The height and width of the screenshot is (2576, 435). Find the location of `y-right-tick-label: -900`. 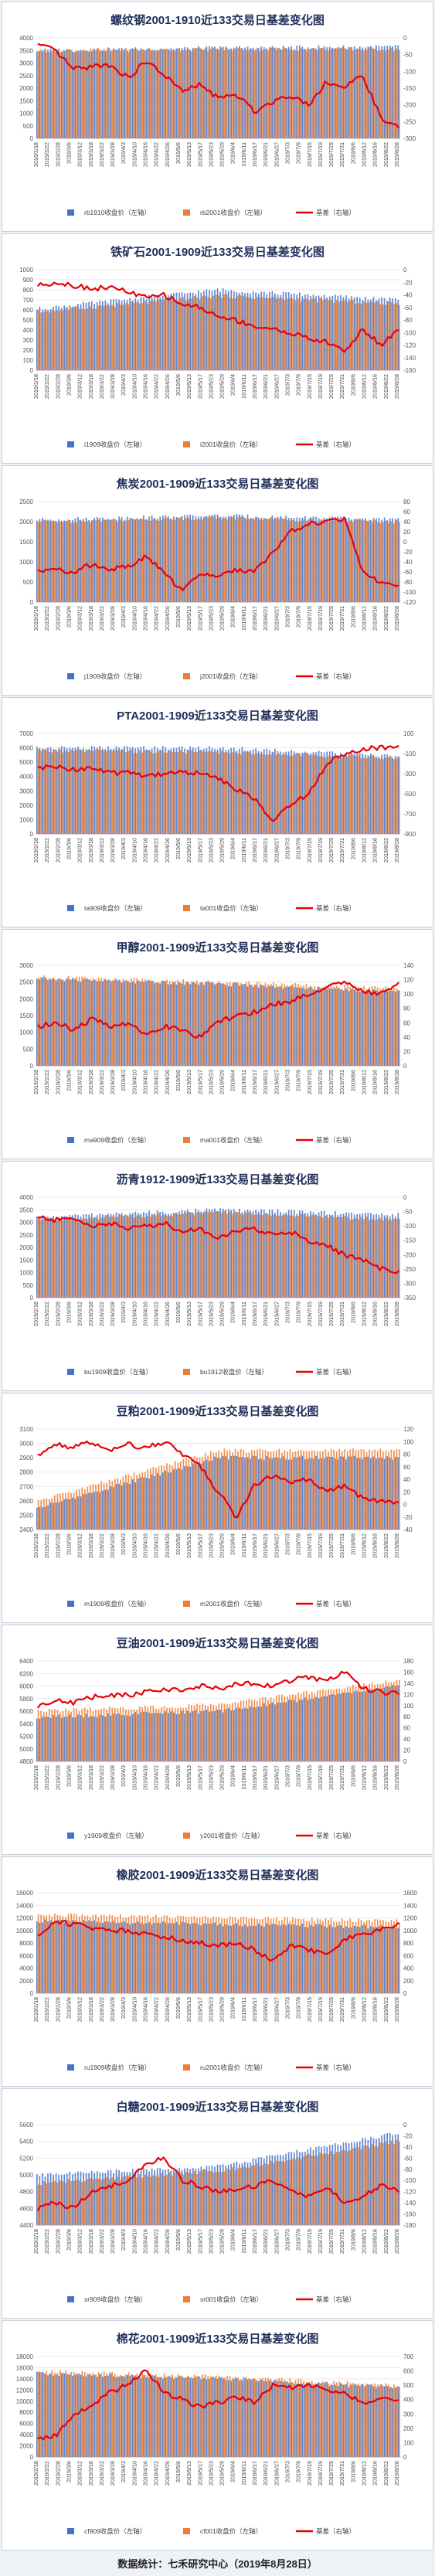

y-right-tick-label: -900 is located at coordinates (409, 834).